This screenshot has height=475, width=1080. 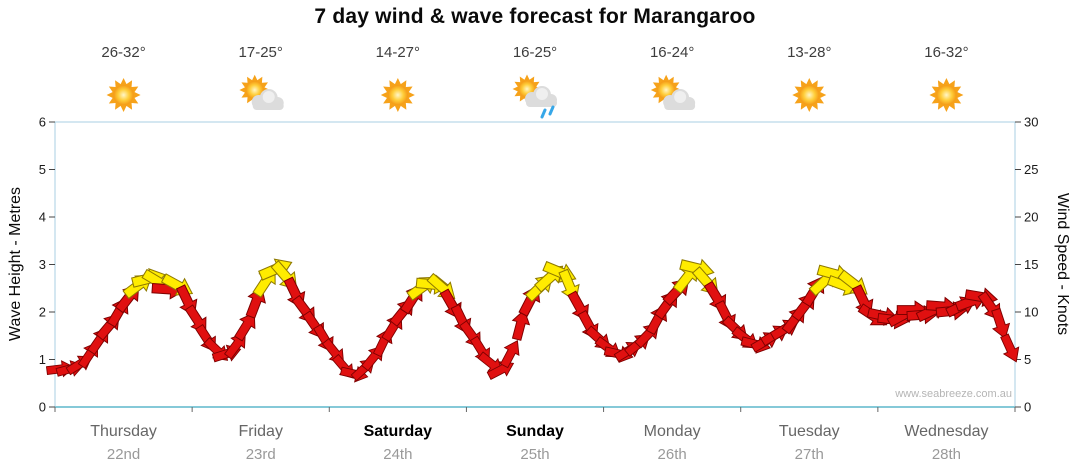 I want to click on right-tick-label: 30, so click(x=1031, y=122).